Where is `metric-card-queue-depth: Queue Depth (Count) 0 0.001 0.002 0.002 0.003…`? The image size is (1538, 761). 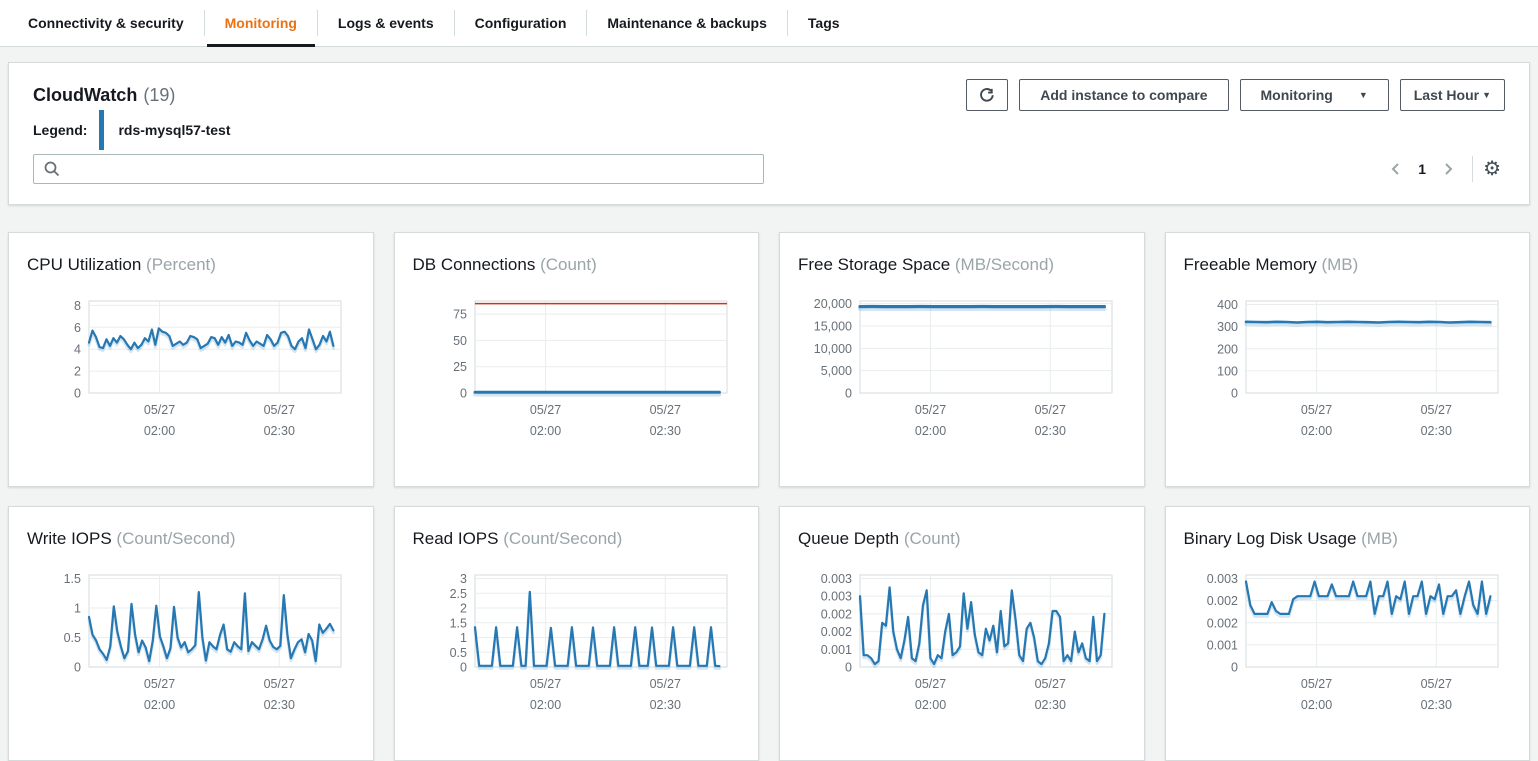
metric-card-queue-depth: Queue Depth (Count) 0 0.001 0.002 0.002 0.003… is located at coordinates (962, 633).